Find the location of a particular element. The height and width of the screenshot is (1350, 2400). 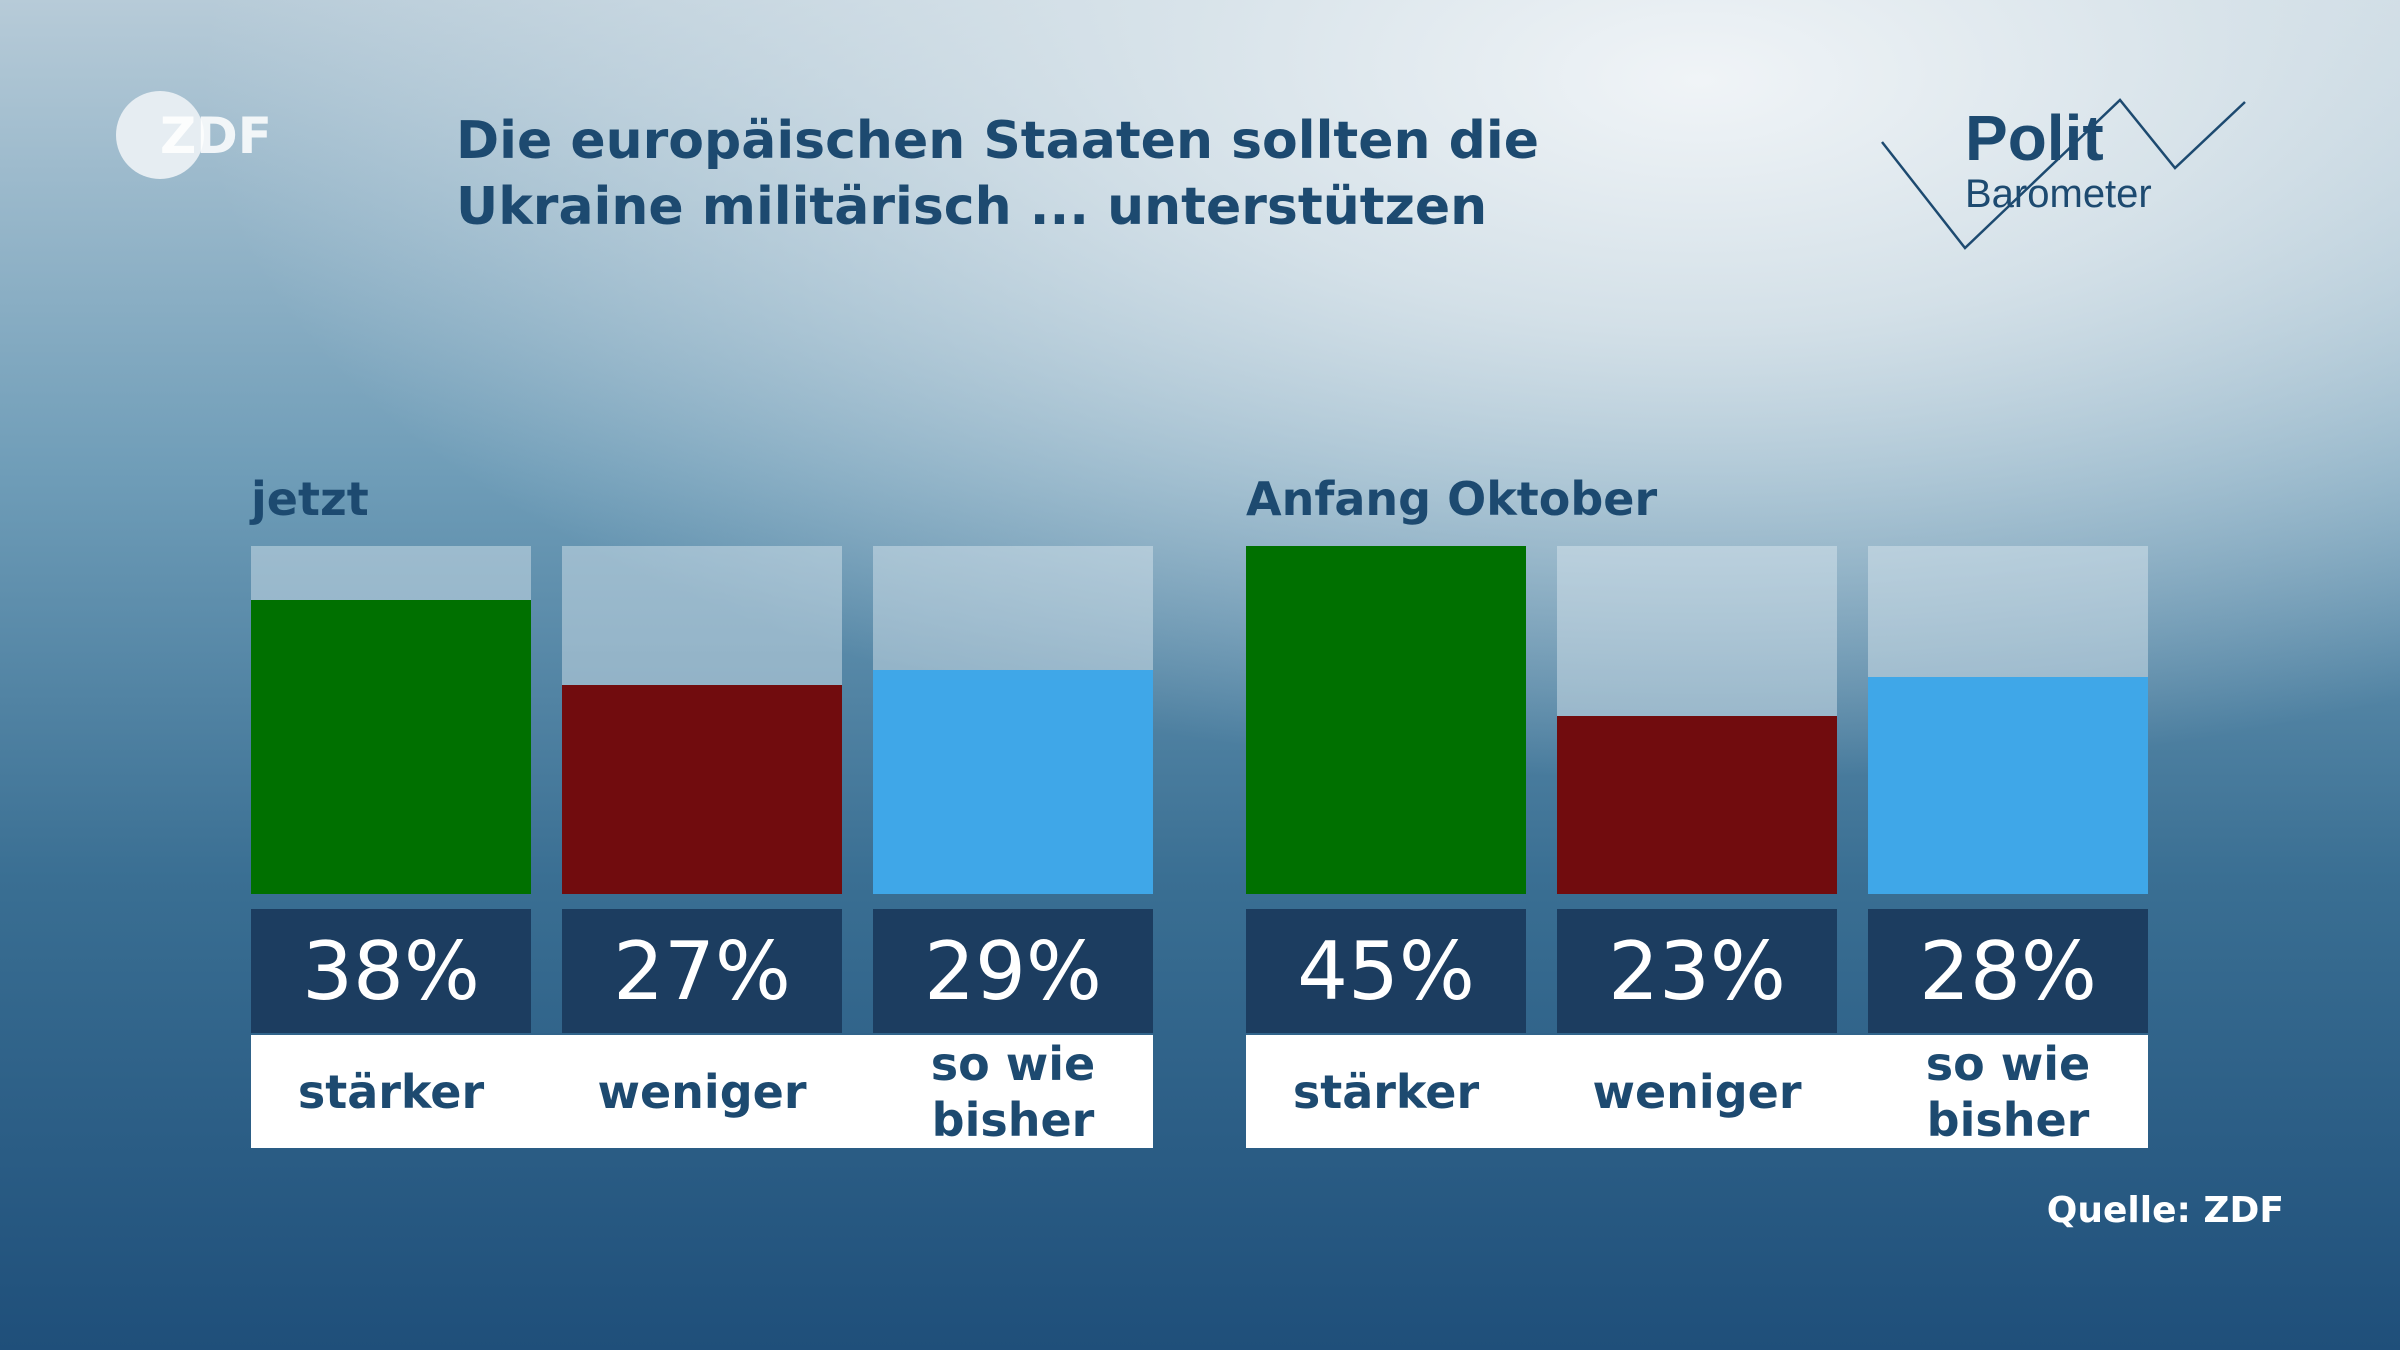

group-label: Anfang Oktober is located at coordinates (1452, 499).